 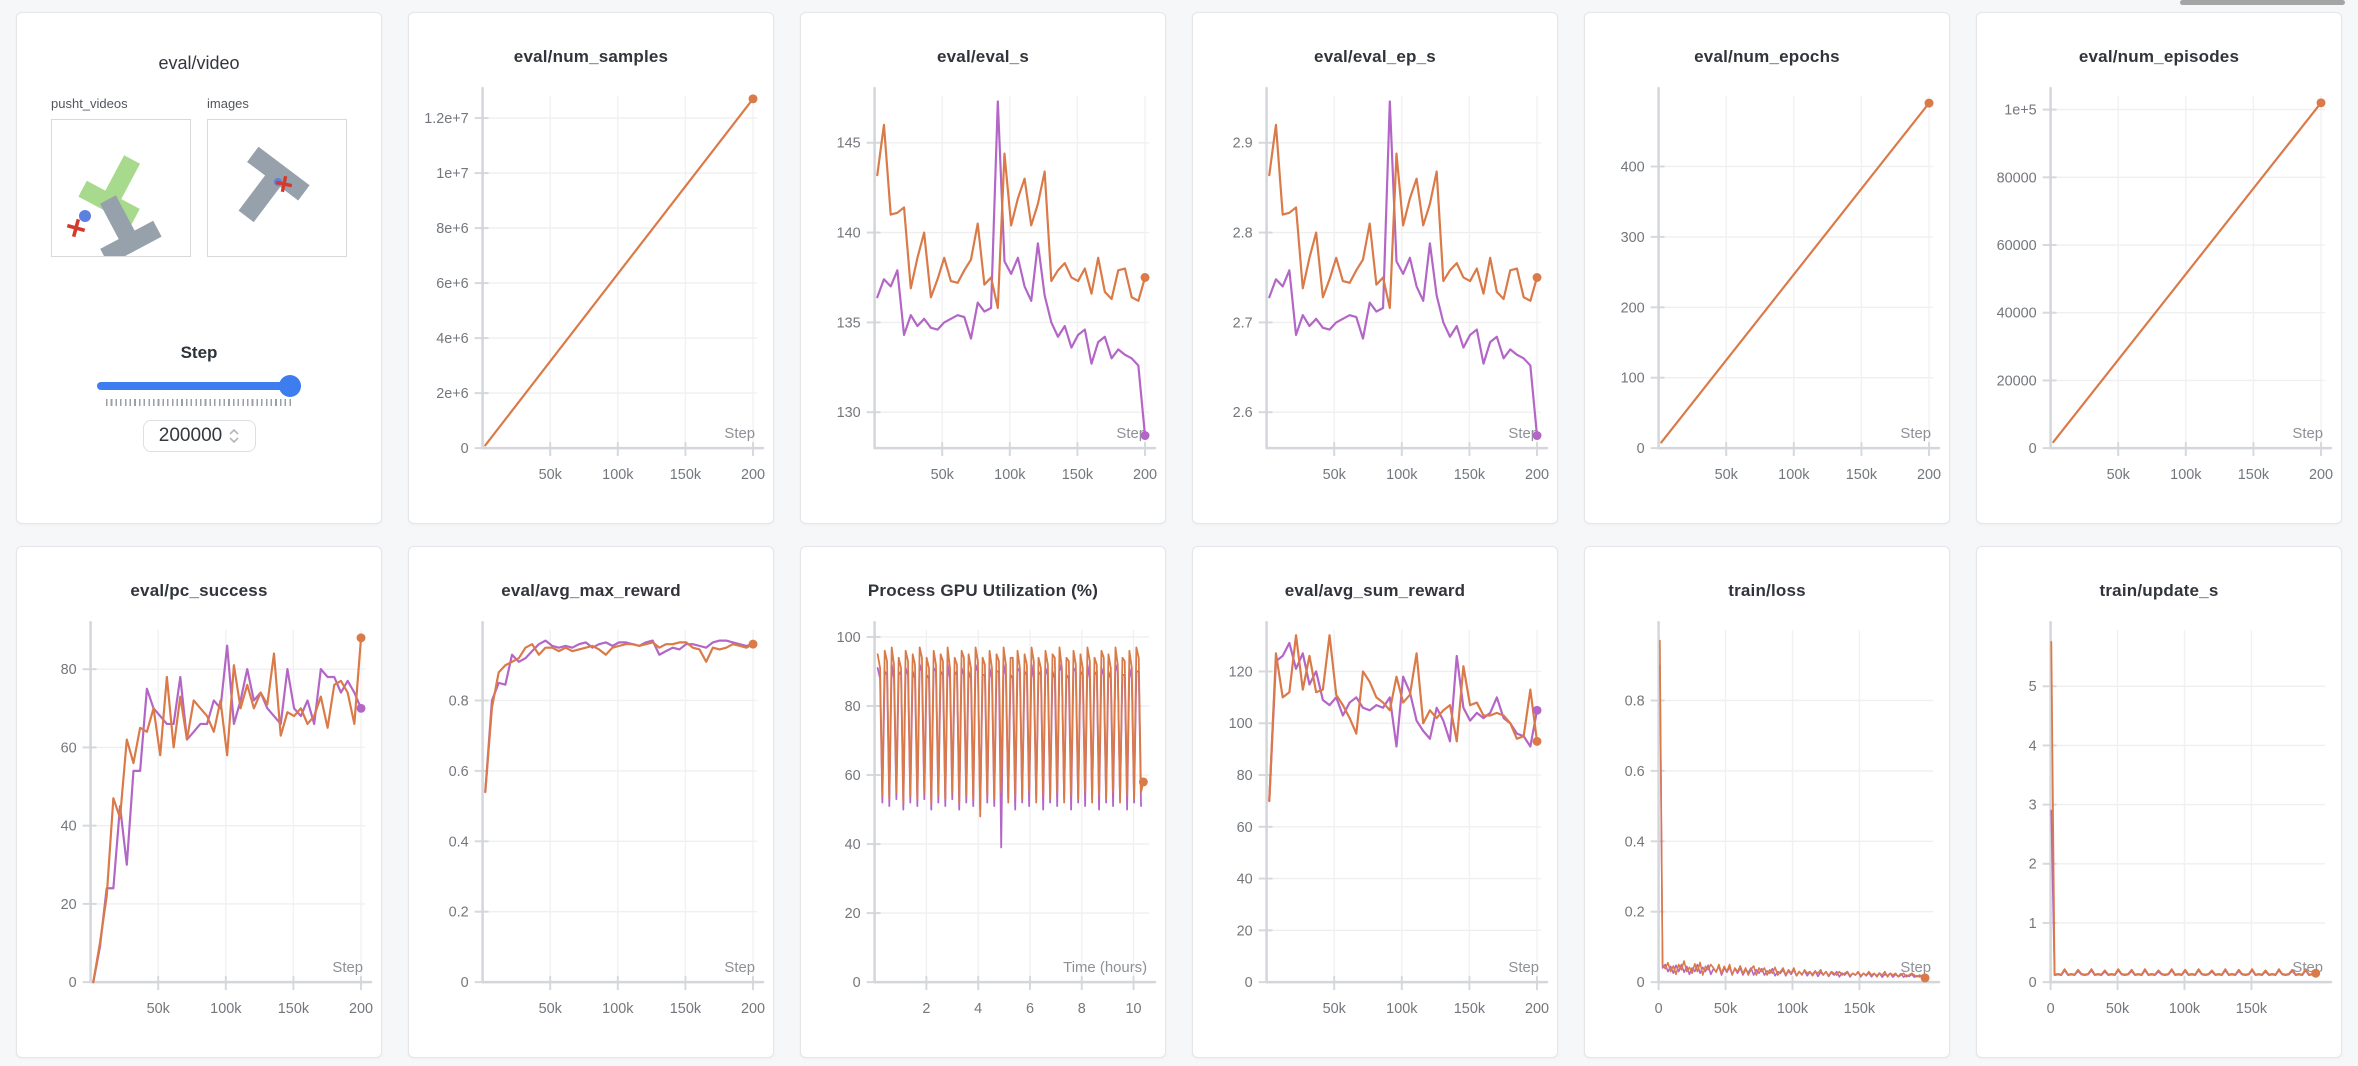 What do you see at coordinates (591, 823) in the screenshot?
I see `chart-plot: 0 0.2 0.4 0.6 0.8 50k 100k 150k 200 Step` at bounding box center [591, 823].